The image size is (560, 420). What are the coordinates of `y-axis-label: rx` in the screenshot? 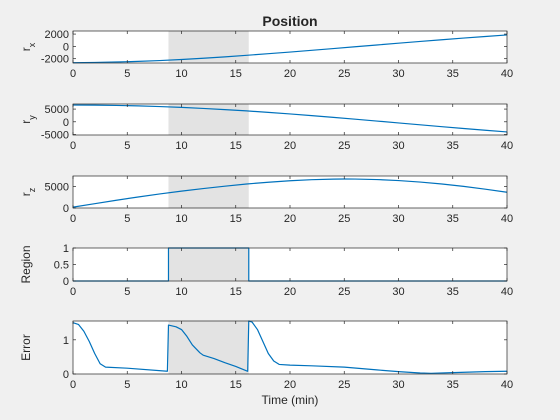 It's located at (28, 46).